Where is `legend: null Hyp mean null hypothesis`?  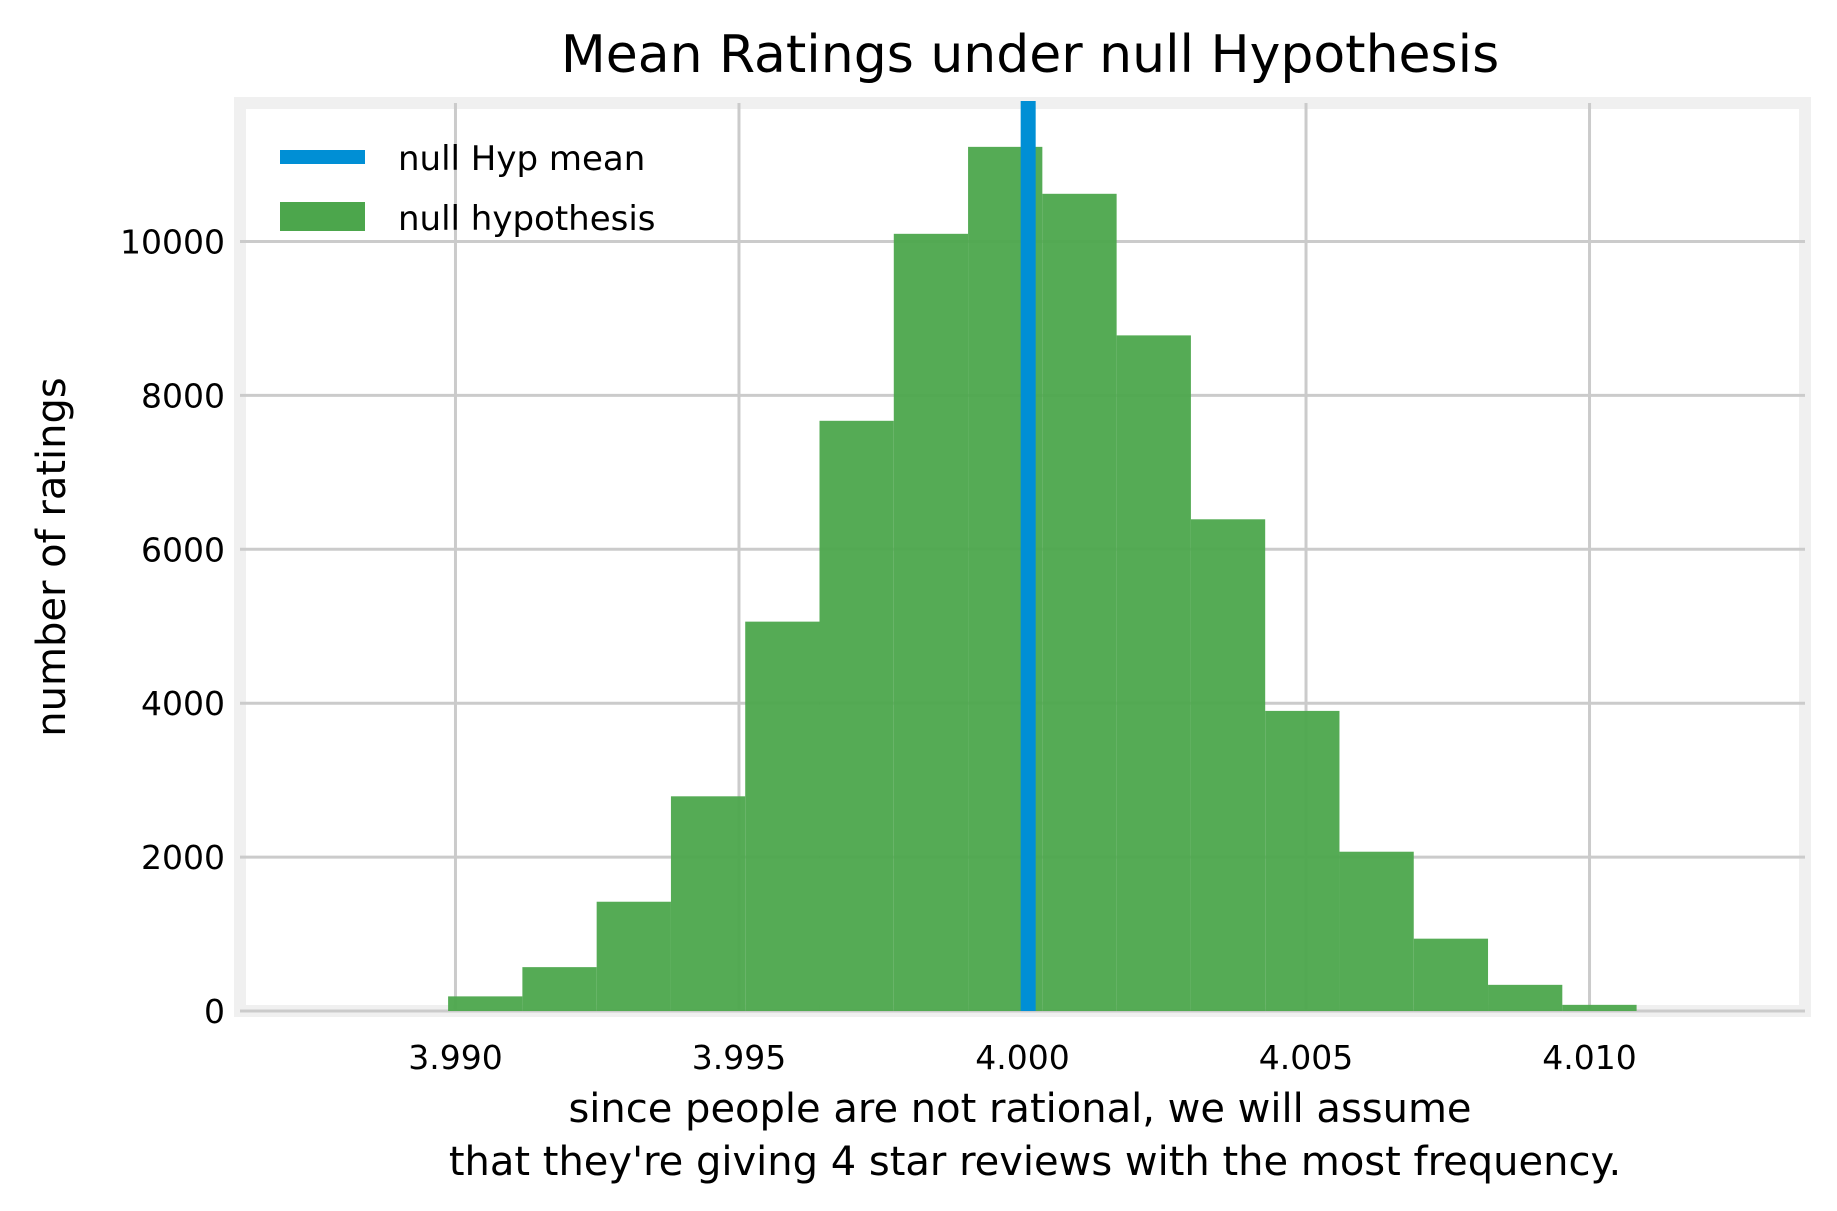 legend: null Hyp mean null hypothesis is located at coordinates (468, 189).